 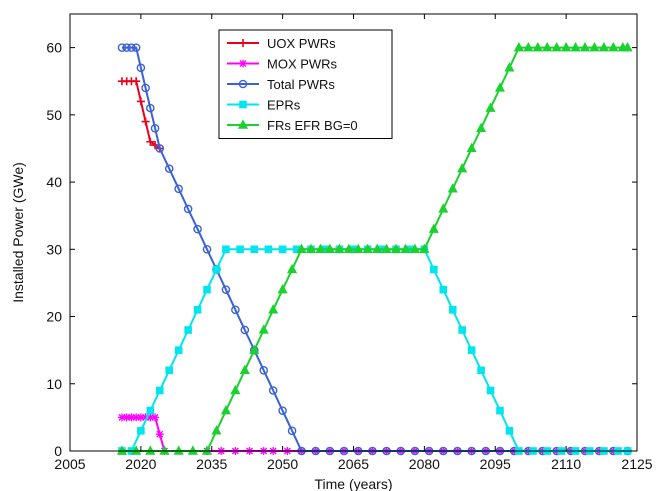 What do you see at coordinates (353, 483) in the screenshot?
I see `x-axis-label: Time (years)` at bounding box center [353, 483].